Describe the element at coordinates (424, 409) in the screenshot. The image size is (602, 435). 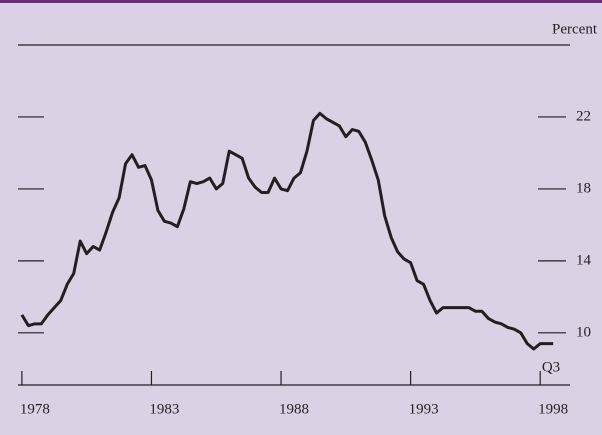
I see `x-tick-label: 1993` at that location.